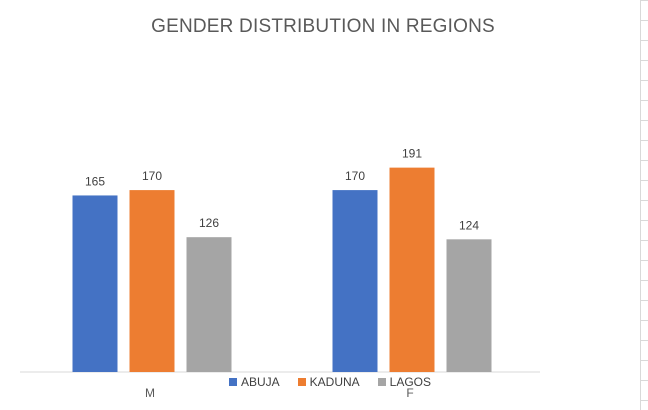 This screenshot has width=648, height=410. What do you see at coordinates (95, 283) in the screenshot?
I see `bar-abuja-m` at bounding box center [95, 283].